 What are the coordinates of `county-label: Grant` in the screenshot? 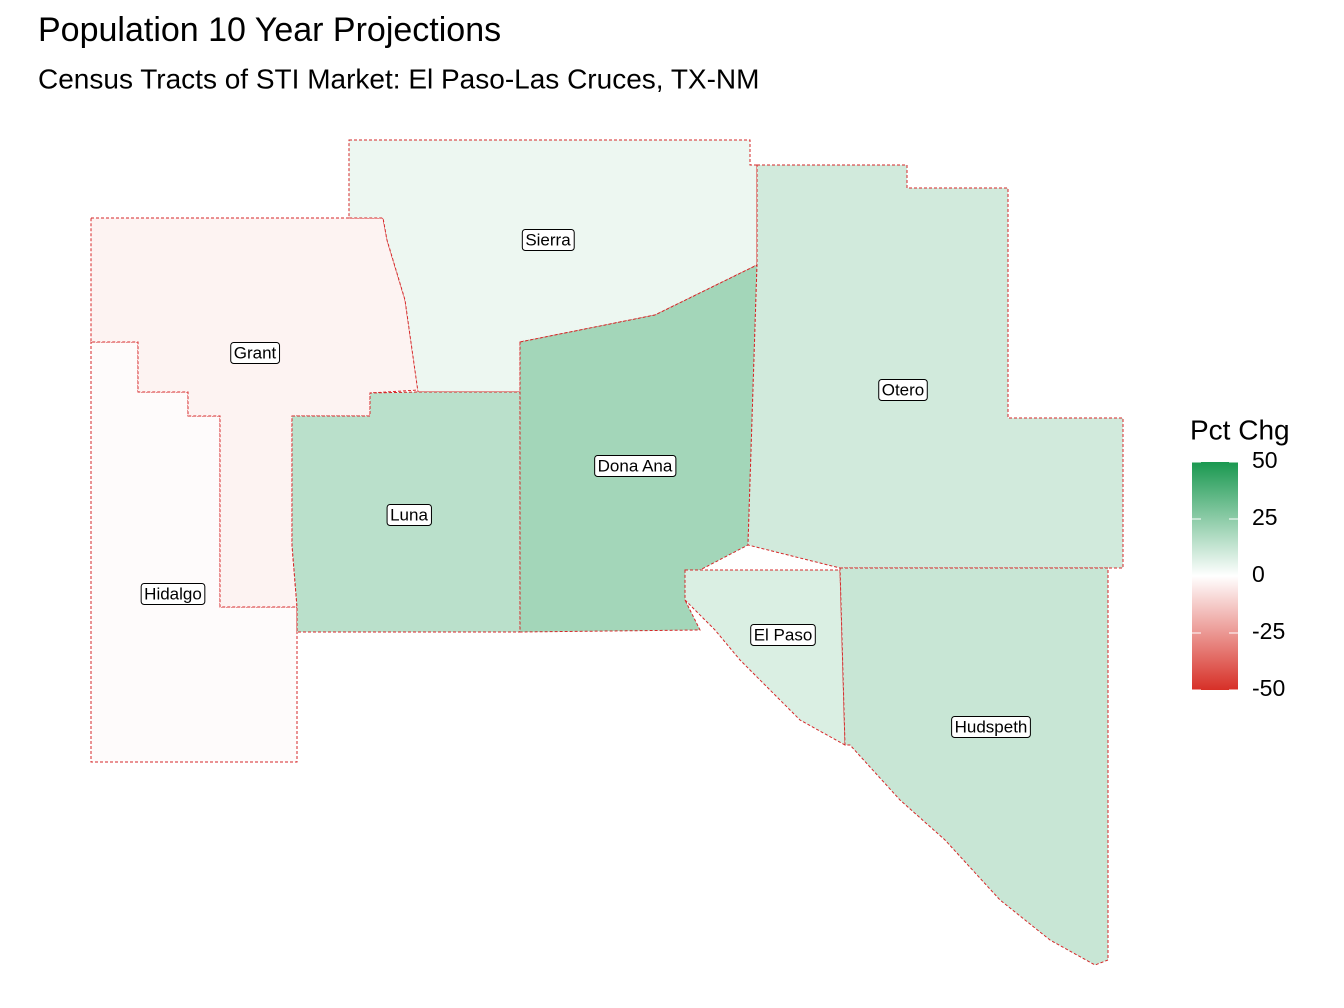 It's located at (255, 352).